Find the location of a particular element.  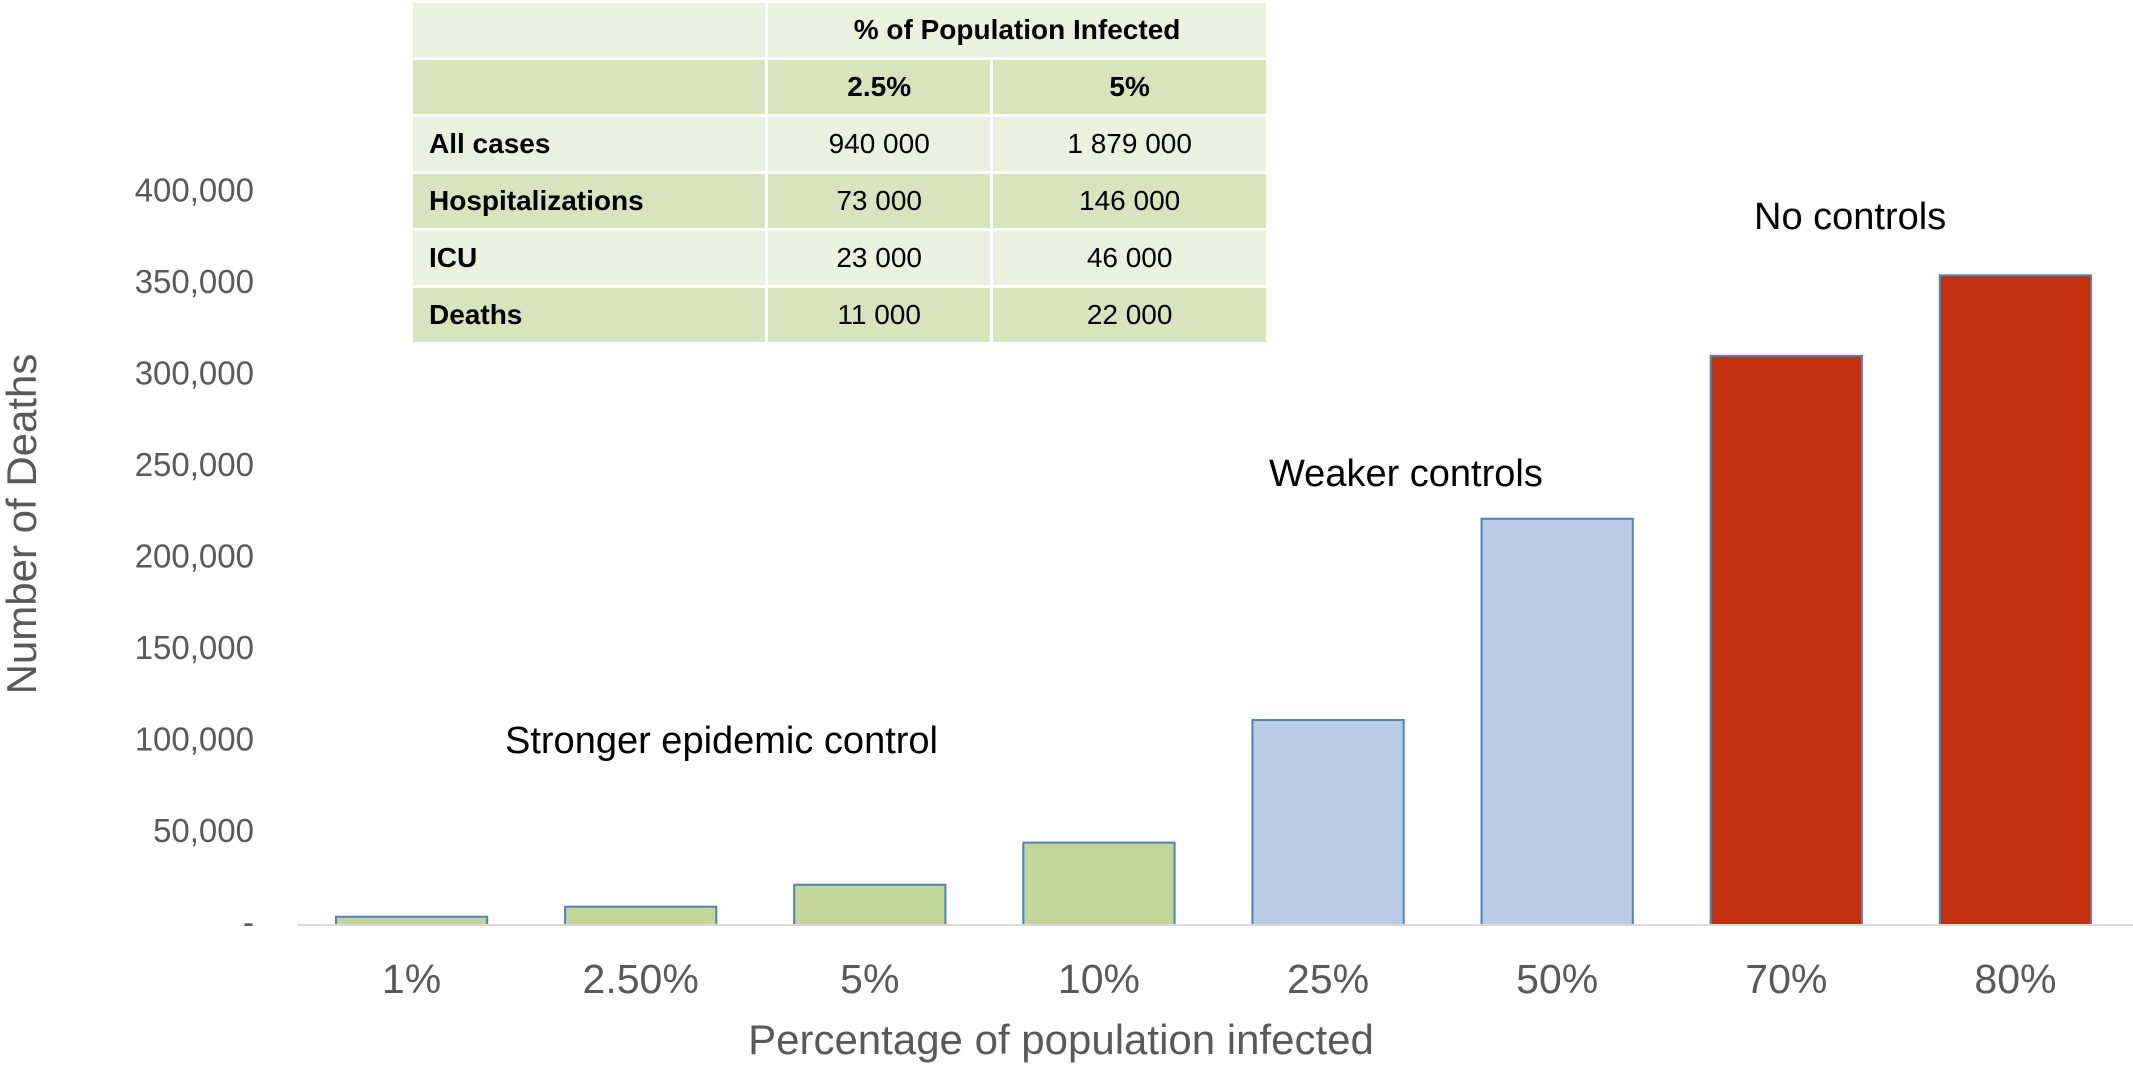

x-tick-label: 80% is located at coordinates (2015, 979).